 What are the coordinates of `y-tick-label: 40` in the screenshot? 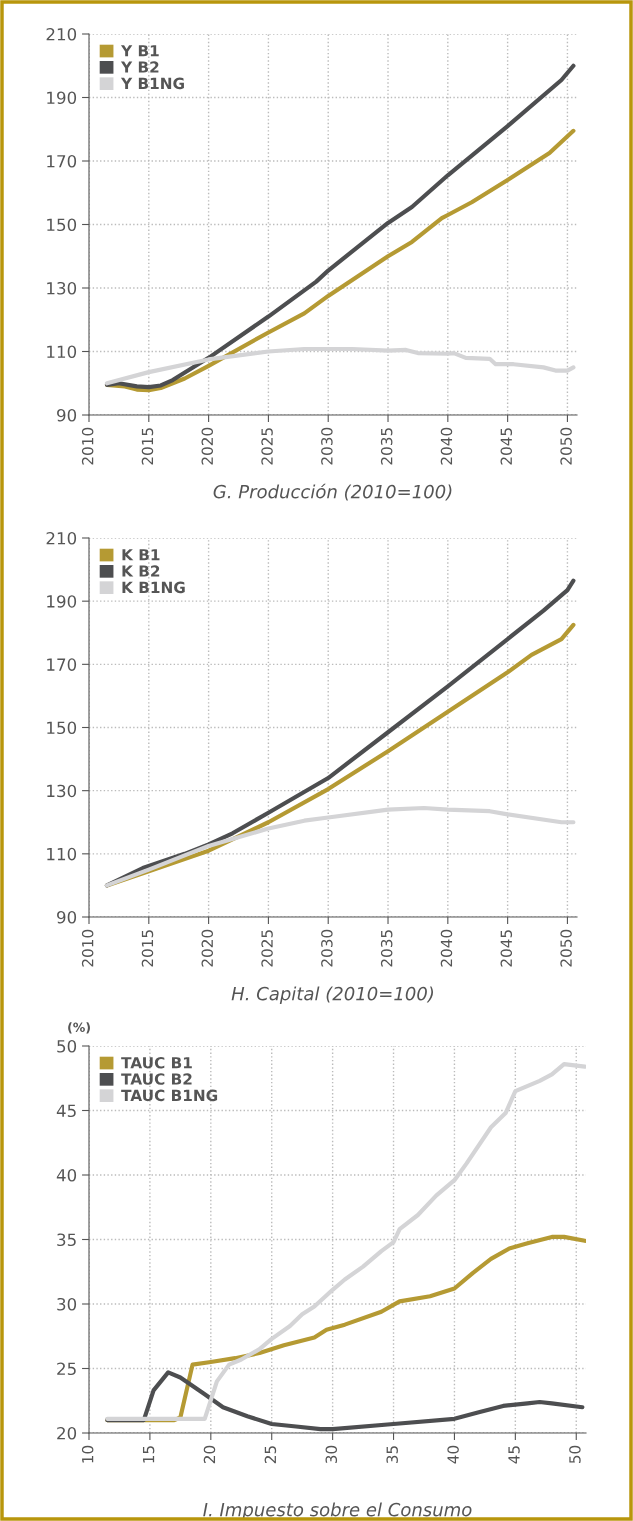 It's located at (66, 1175).